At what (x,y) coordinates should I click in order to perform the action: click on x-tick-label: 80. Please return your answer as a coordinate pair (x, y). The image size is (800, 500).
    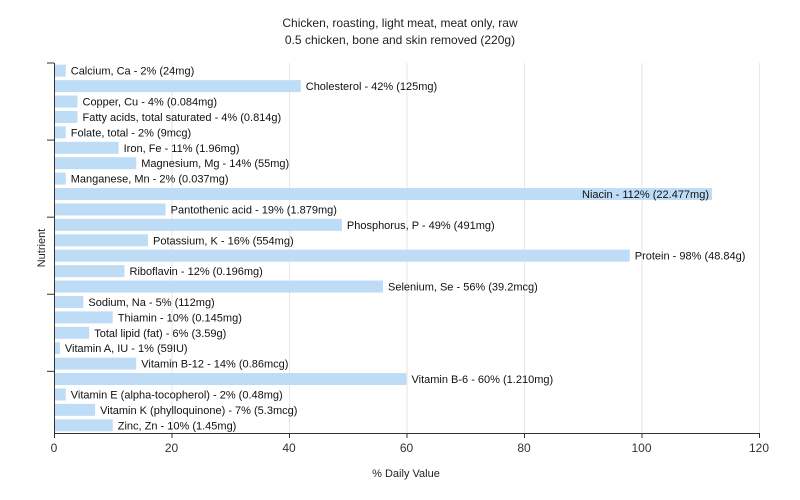
    Looking at the image, I should click on (524, 448).